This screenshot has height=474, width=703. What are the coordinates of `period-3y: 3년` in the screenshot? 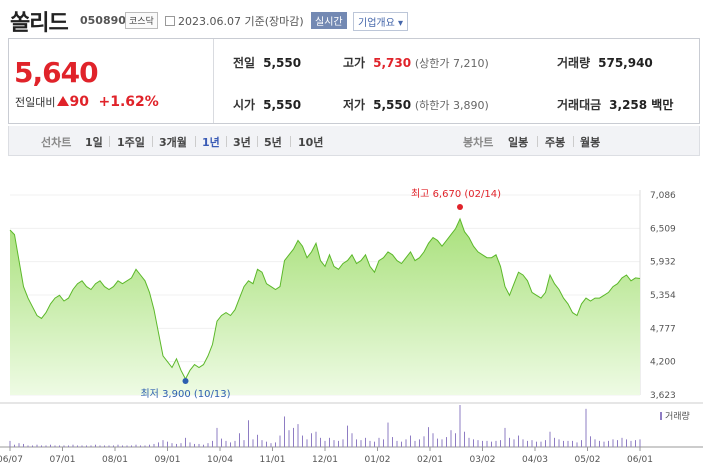 It's located at (242, 142).